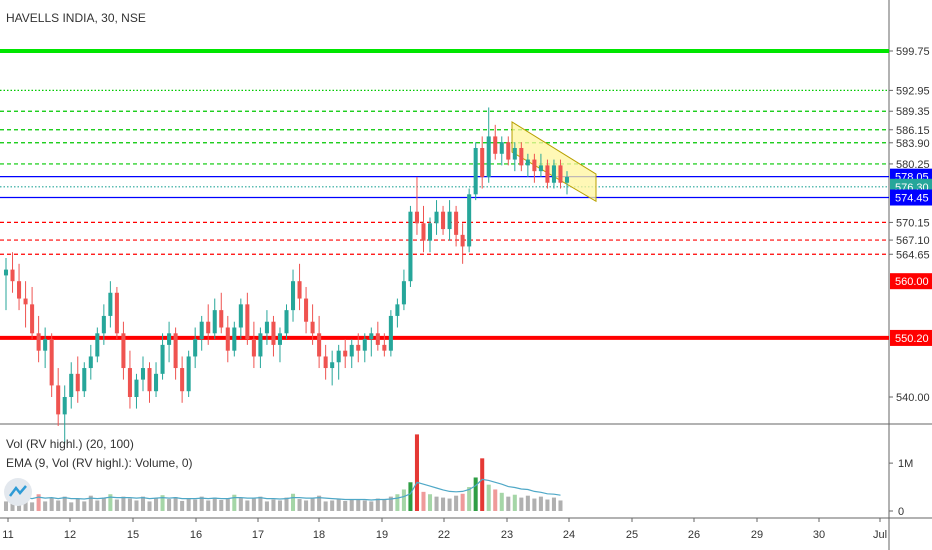 Image resolution: width=932 pixels, height=550 pixels. What do you see at coordinates (133, 535) in the screenshot?
I see `time-tick-label: 15` at bounding box center [133, 535].